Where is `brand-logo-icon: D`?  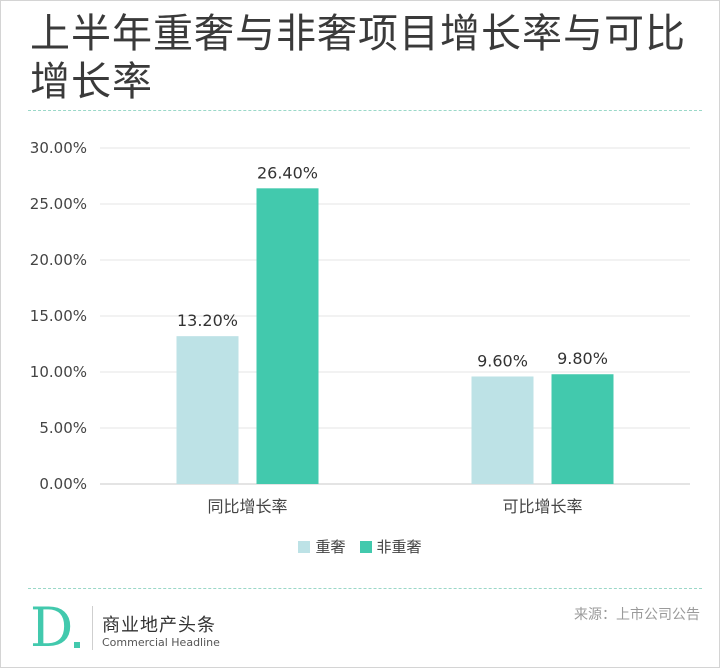 brand-logo-icon: D is located at coordinates (55, 626).